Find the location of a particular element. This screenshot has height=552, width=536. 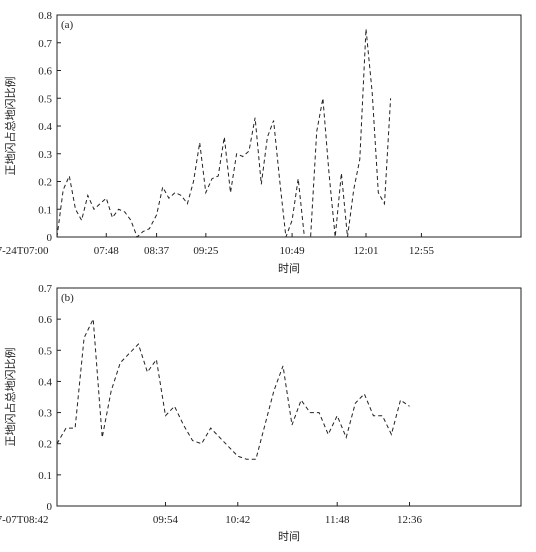

x-tick-label: 09:54 is located at coordinates (166, 520).